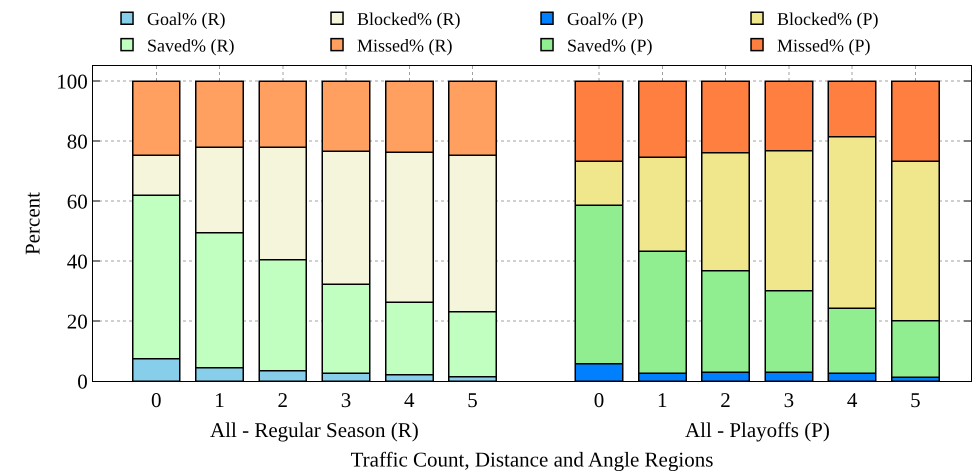 This screenshot has width=973, height=472. I want to click on text: All - Regular Season (R), so click(314, 430).